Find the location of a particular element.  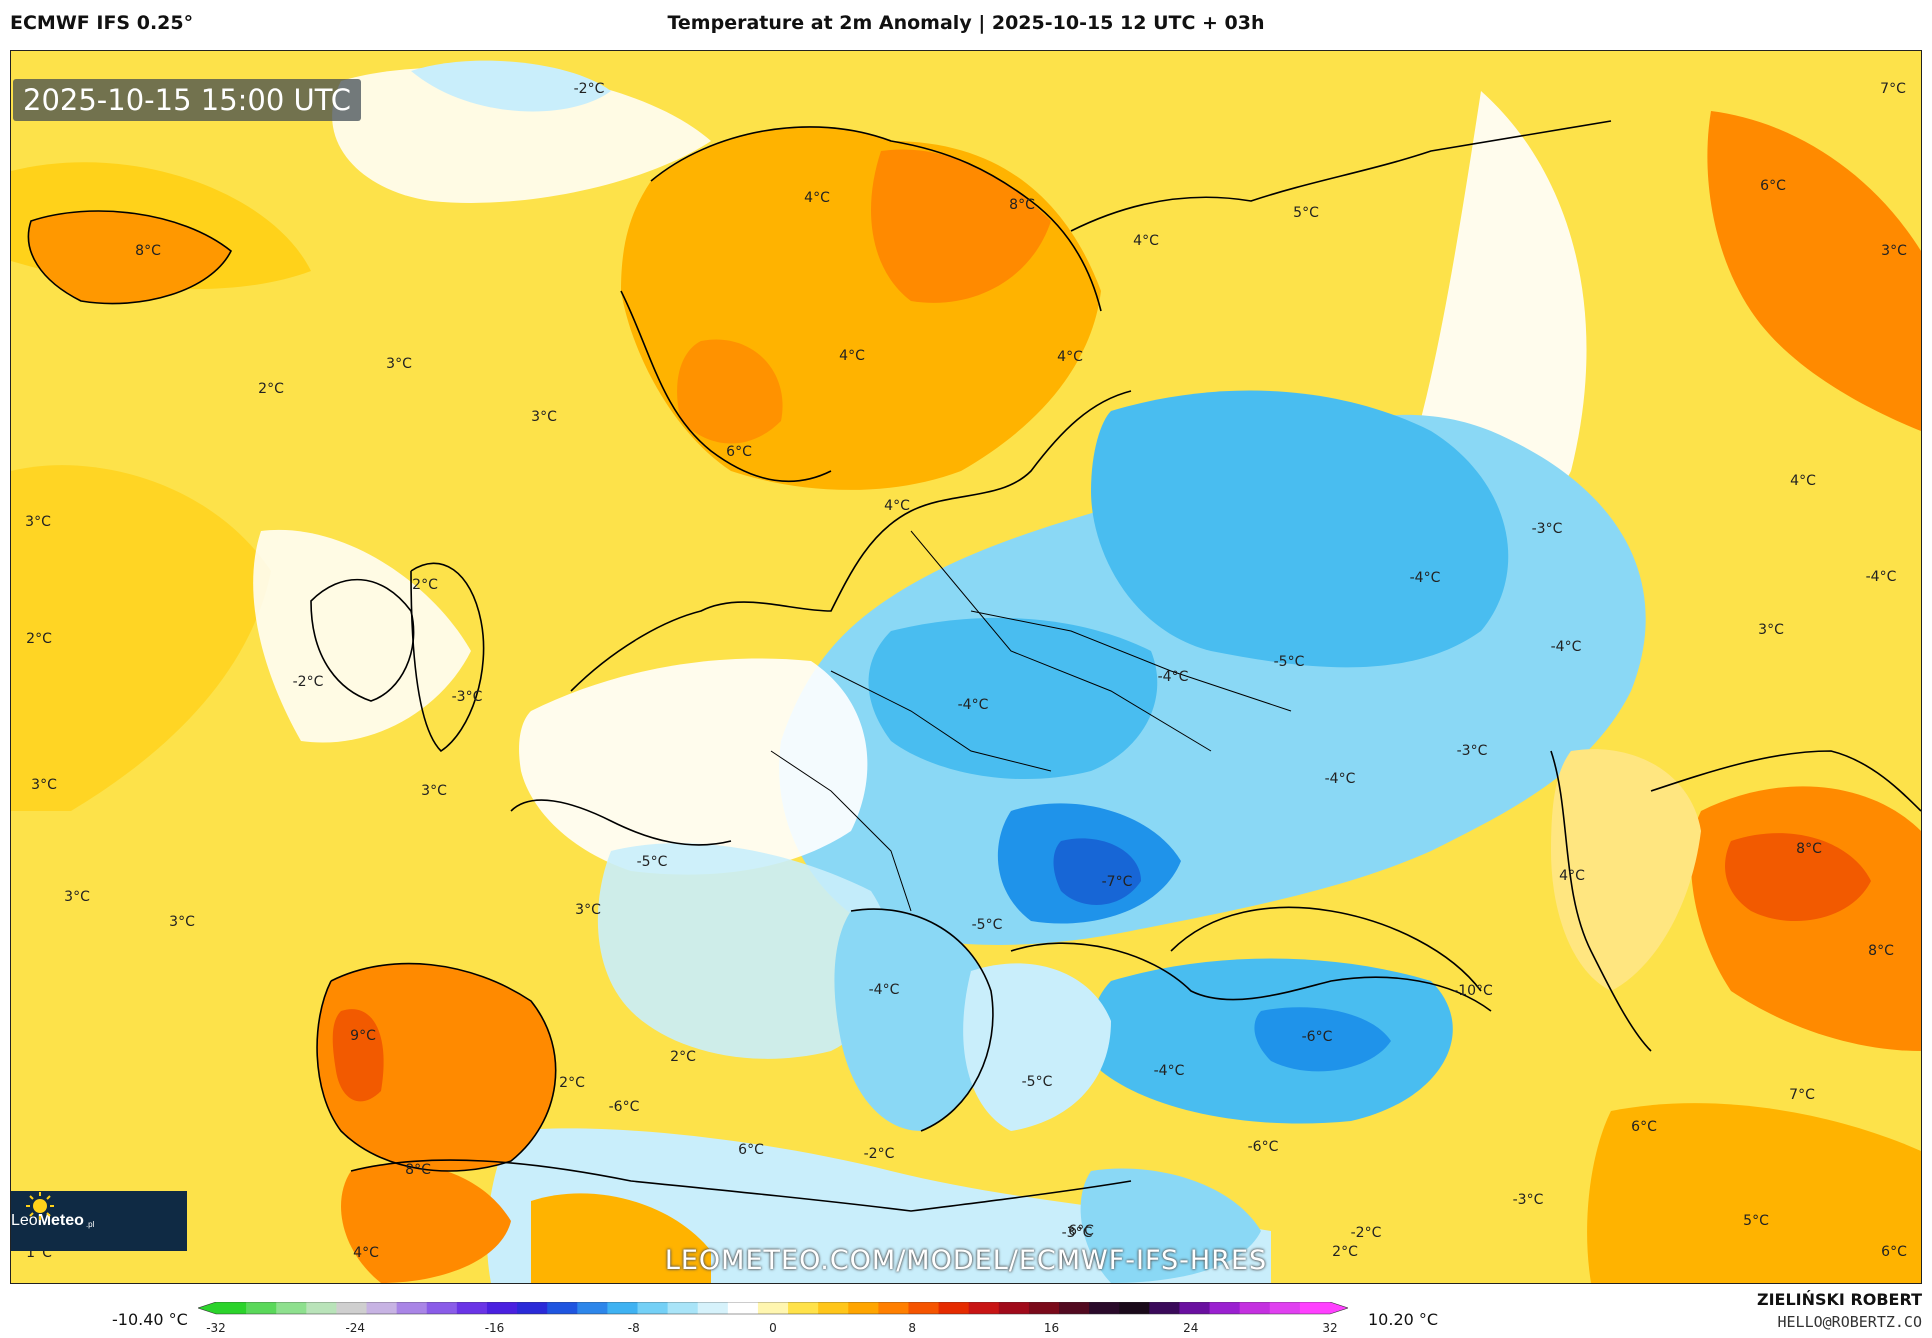

colorbar-tip-low is located at coordinates (207, 1308).